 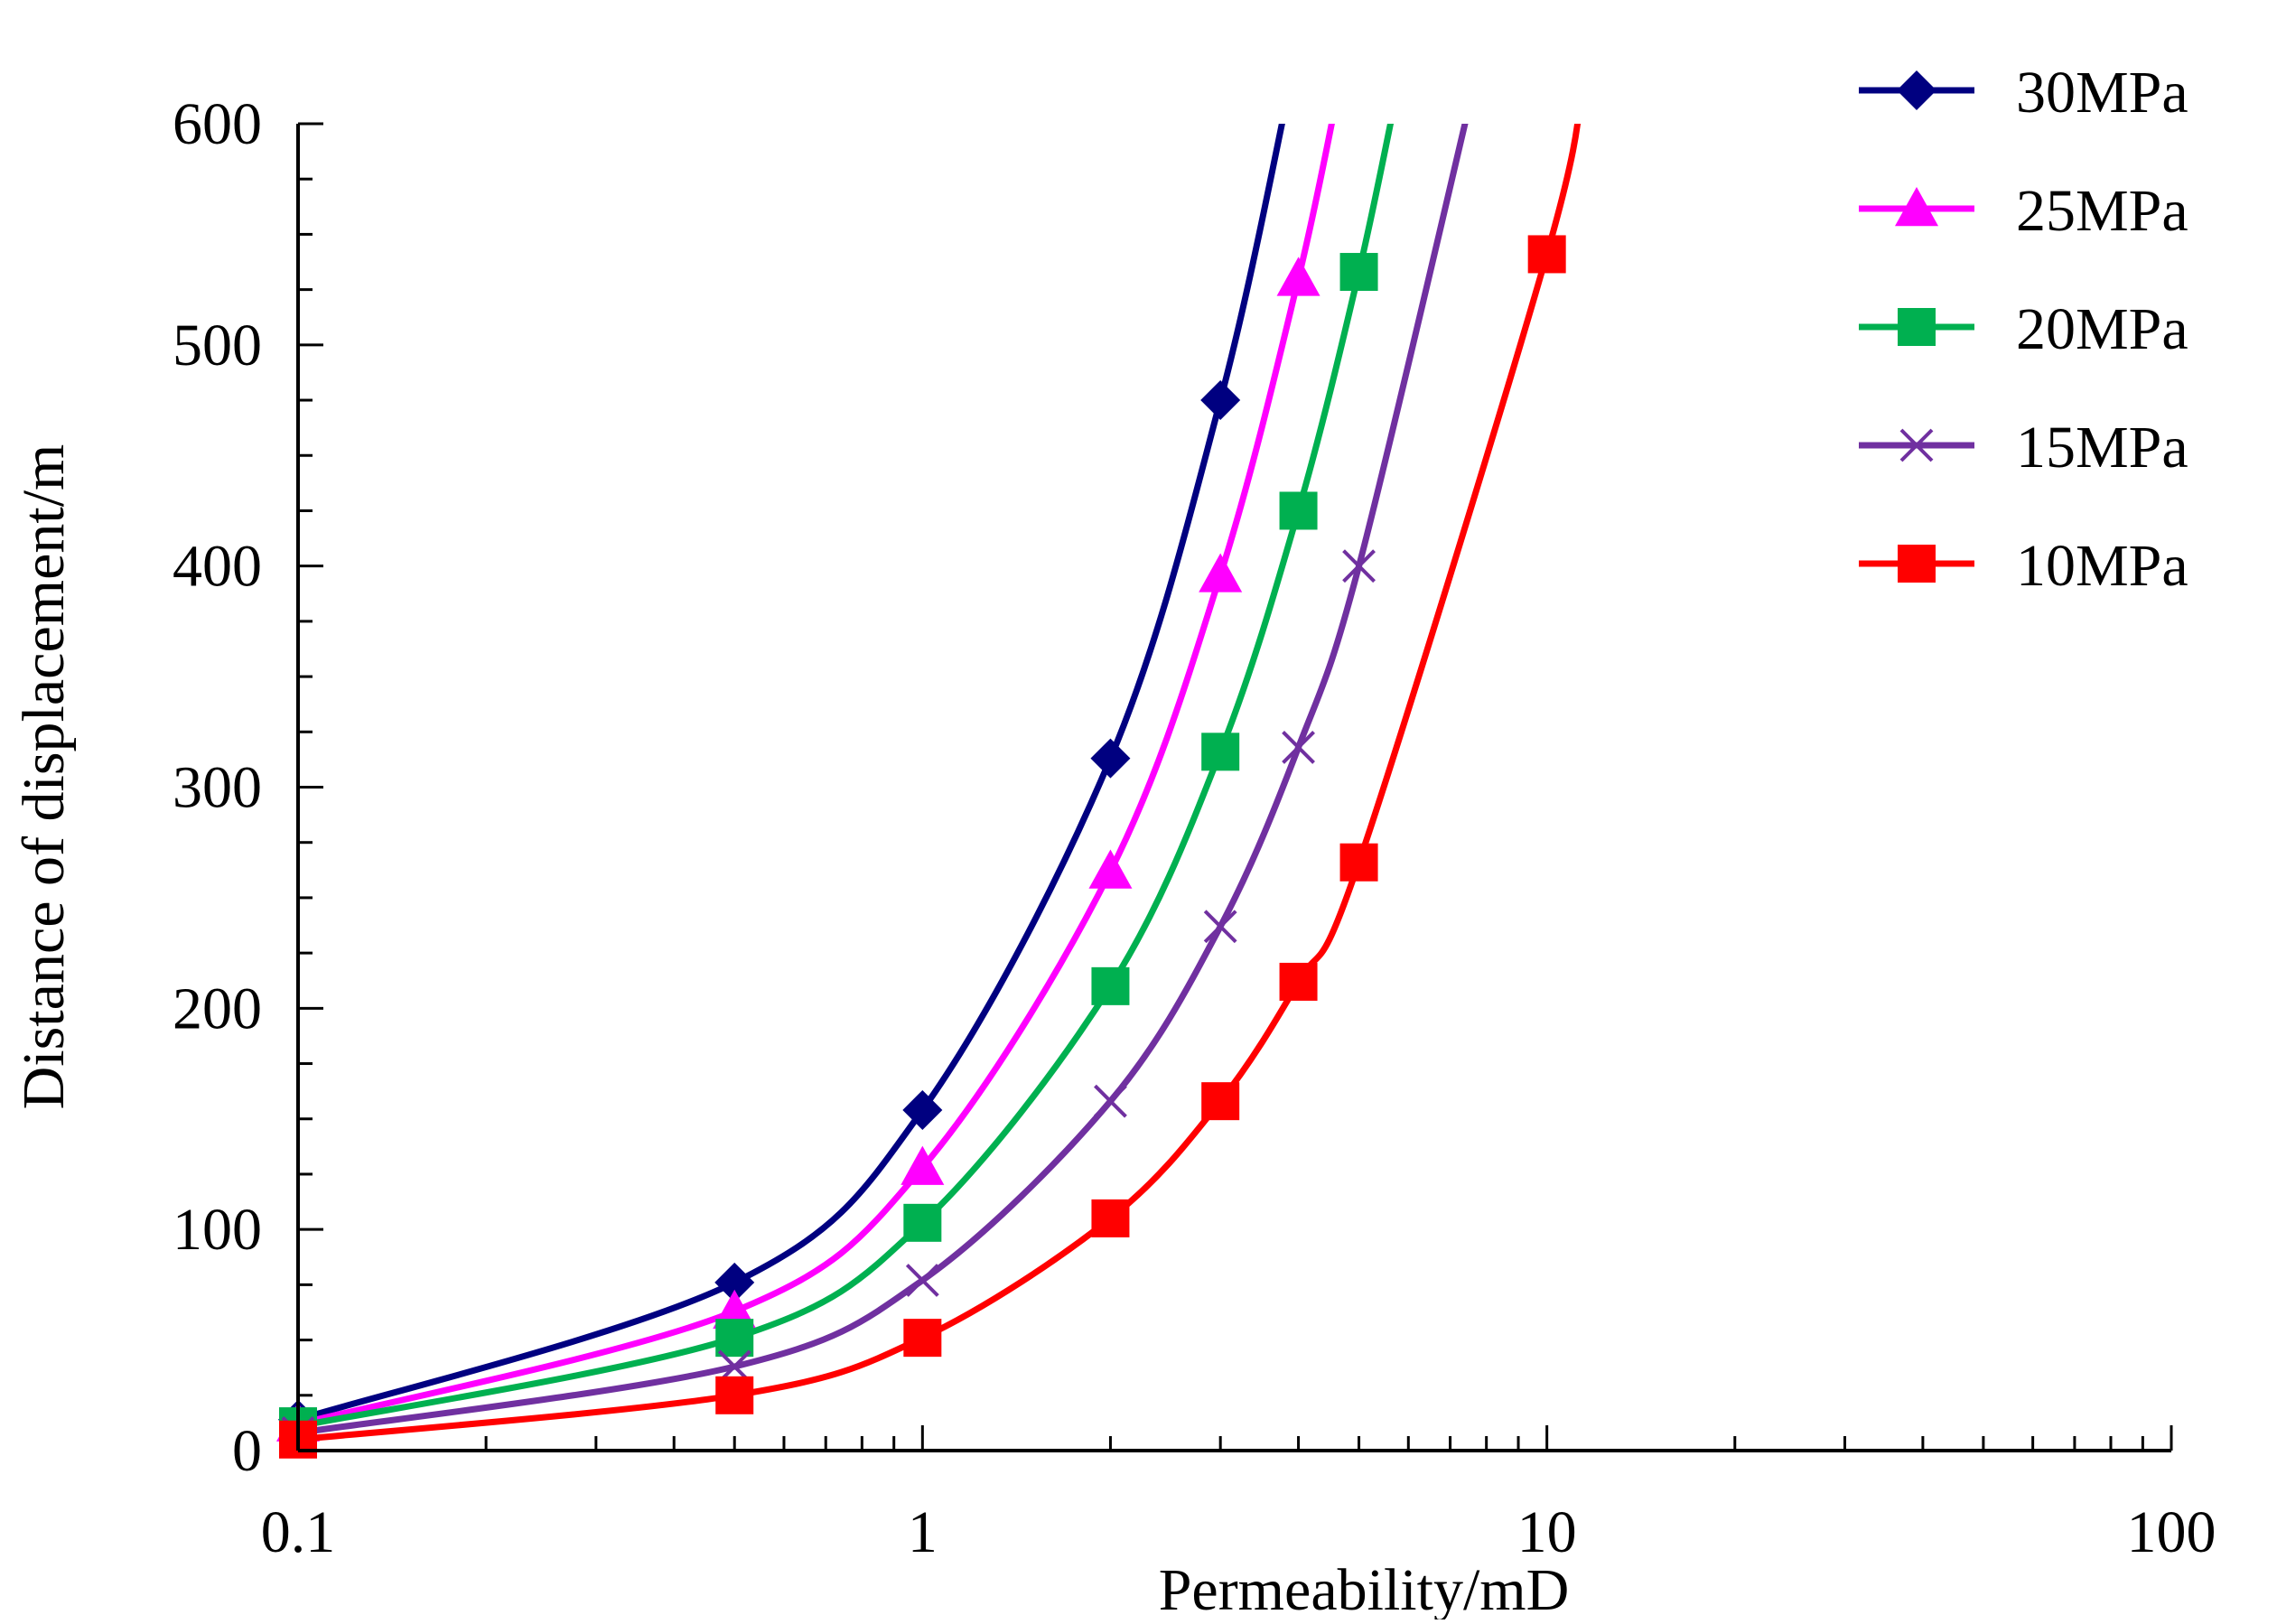 I want to click on y-tick-label: 400, so click(x=217, y=567).